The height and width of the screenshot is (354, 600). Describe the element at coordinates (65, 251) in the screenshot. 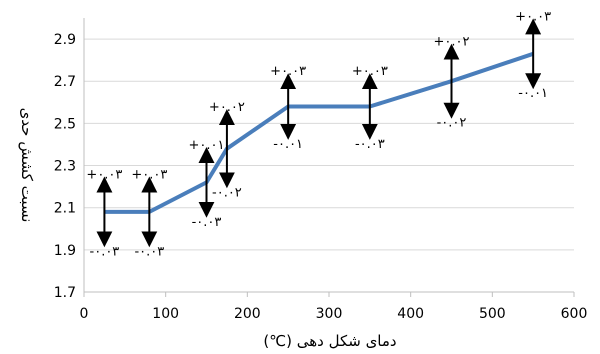

I see `y-tick-label: 1.9` at that location.